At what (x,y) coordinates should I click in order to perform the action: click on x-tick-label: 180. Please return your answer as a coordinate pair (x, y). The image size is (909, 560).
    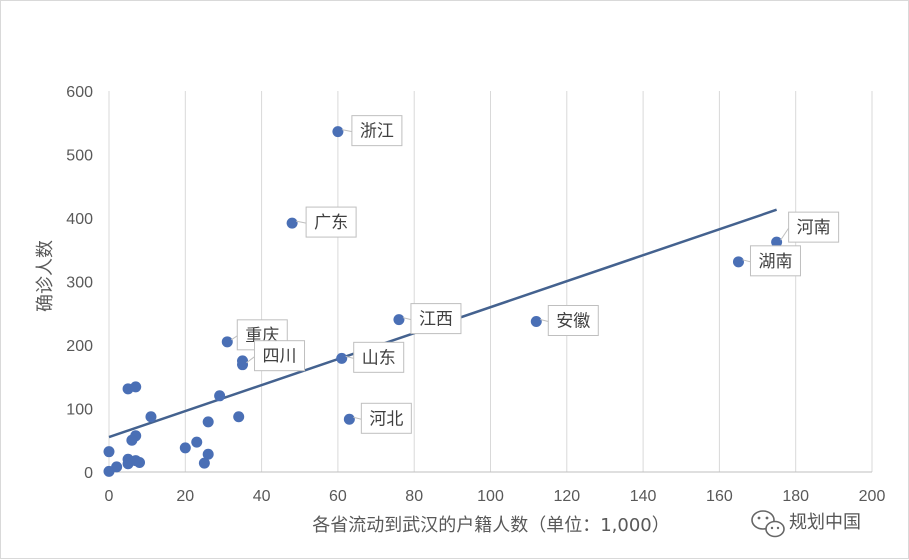
    Looking at the image, I should click on (795, 496).